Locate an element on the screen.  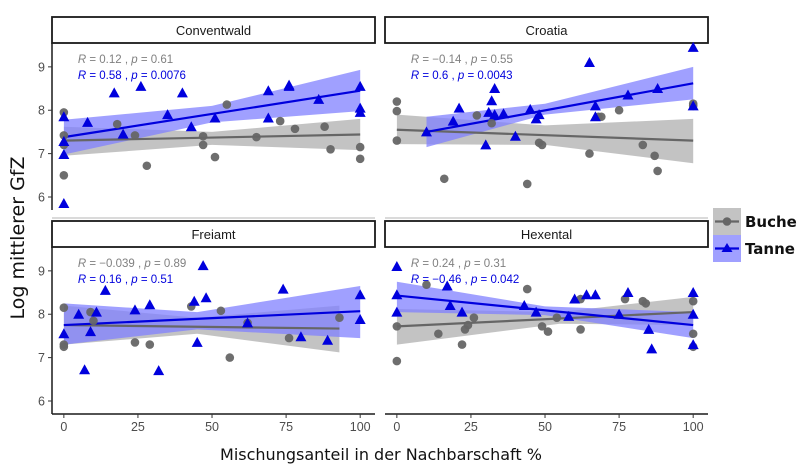
facet-title: Freiamt is located at coordinates (213, 234).